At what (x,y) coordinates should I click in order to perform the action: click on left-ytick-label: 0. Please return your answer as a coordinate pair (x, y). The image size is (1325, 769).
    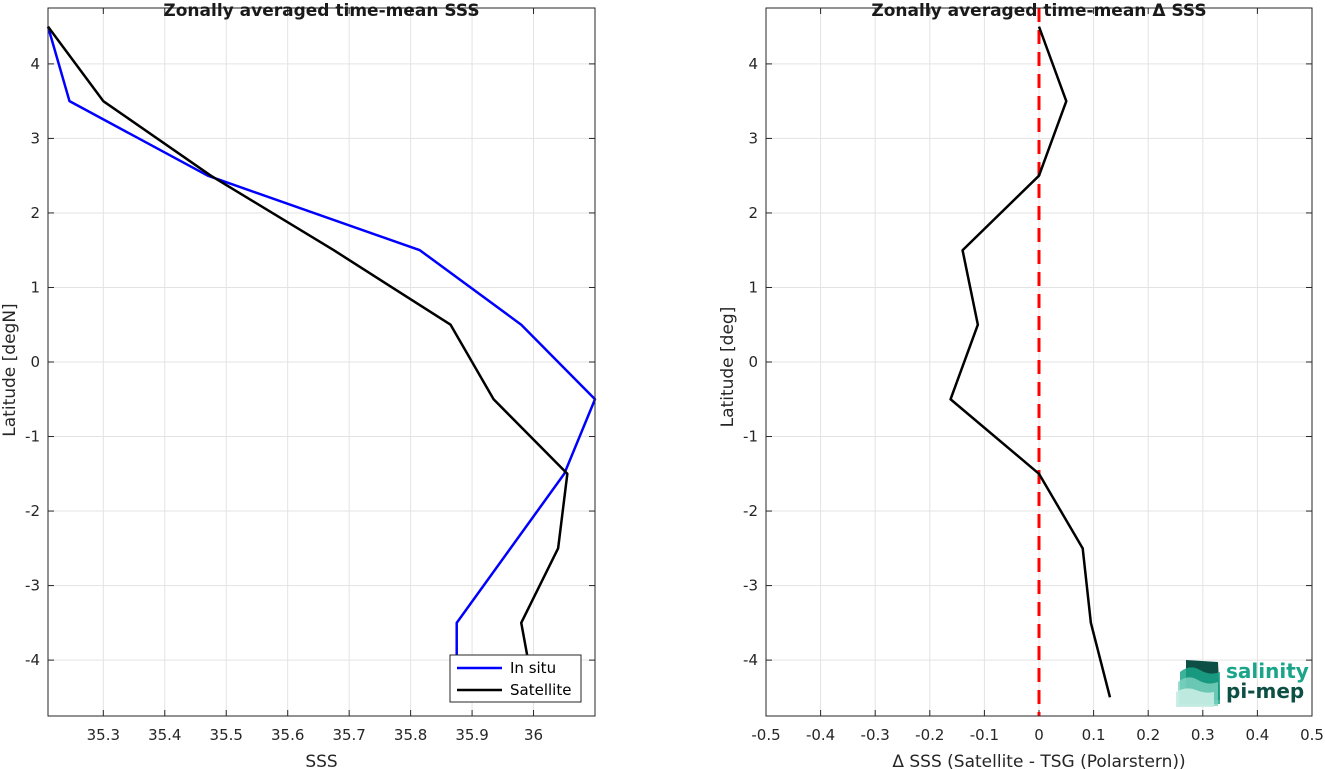
    Looking at the image, I should click on (35, 362).